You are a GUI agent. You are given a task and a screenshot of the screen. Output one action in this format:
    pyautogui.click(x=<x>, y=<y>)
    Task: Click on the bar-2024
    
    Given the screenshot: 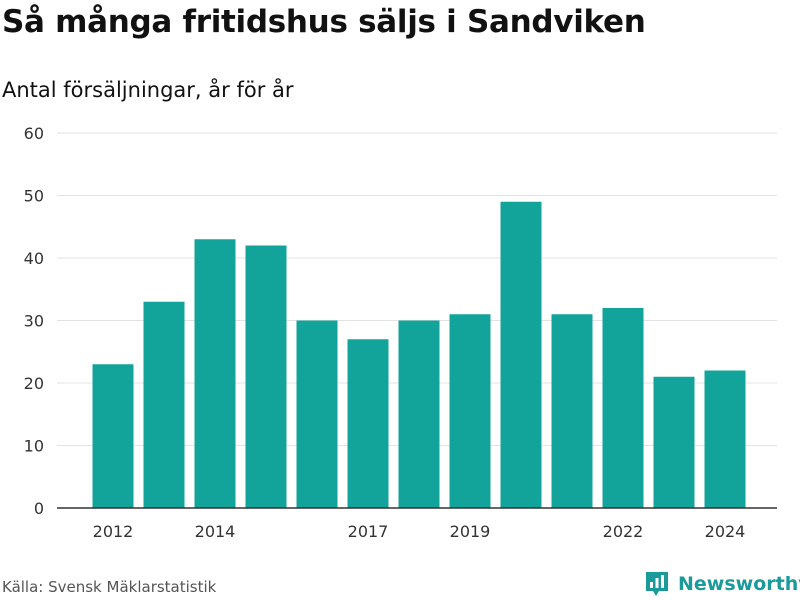 What is the action you would take?
    pyautogui.click(x=725, y=439)
    